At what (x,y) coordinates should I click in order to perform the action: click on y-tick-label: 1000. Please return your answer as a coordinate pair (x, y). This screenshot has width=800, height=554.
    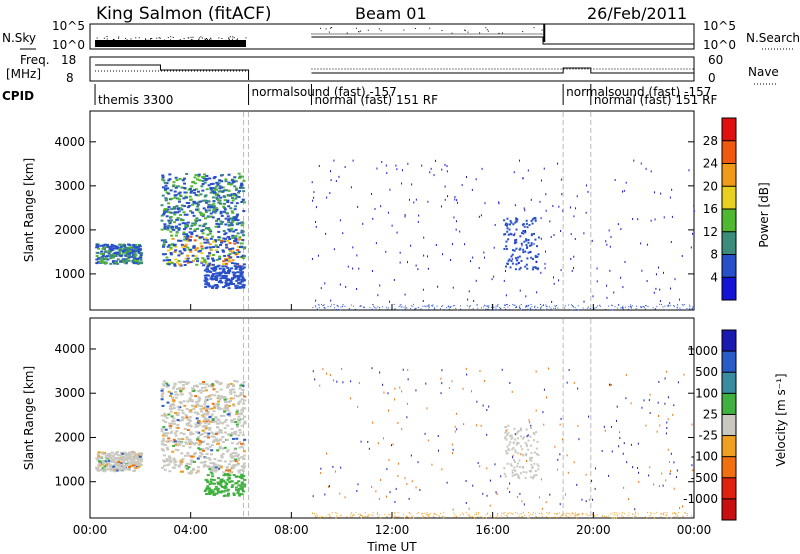
    Looking at the image, I should click on (69, 482).